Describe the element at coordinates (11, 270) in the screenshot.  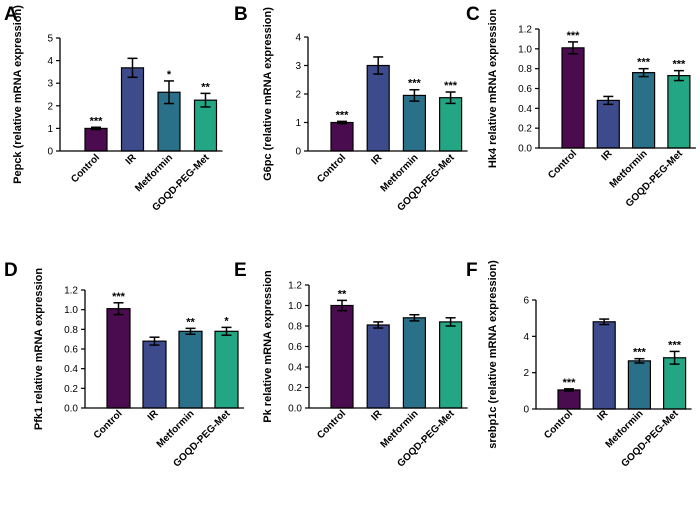
I see `panel-letter: D` at that location.